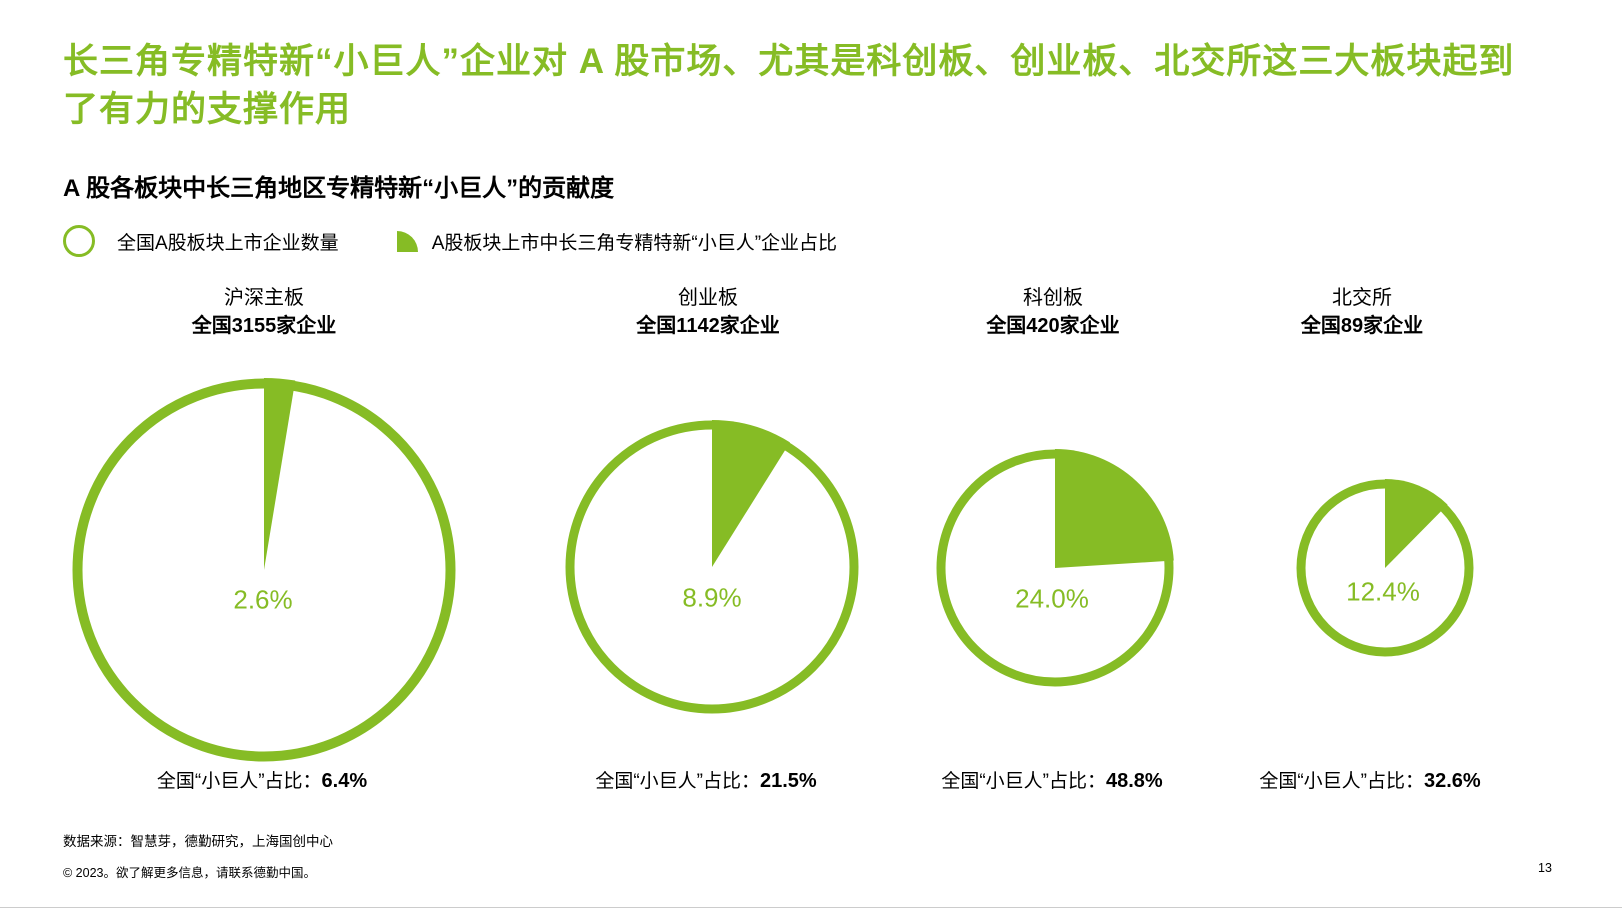  Describe the element at coordinates (708, 326) in the screenshot. I see `board-total: 全国1142家企业` at that location.